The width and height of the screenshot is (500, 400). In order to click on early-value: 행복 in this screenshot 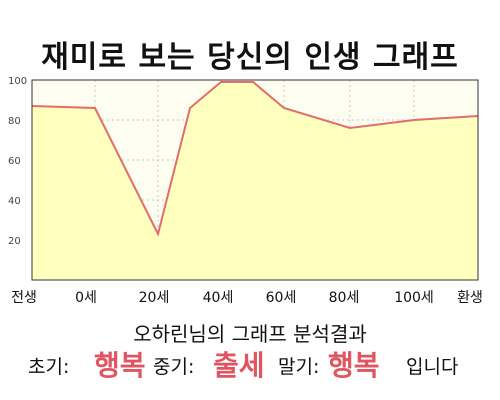, I will do `click(120, 365)`.